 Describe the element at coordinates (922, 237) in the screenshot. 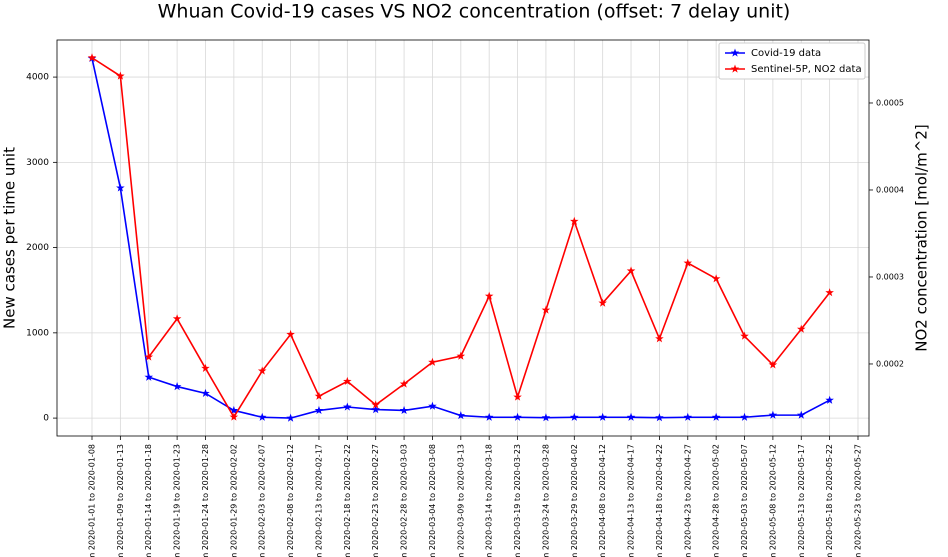

I see `y2-axis-label: NO2 concentration [mol/m^2]` at that location.